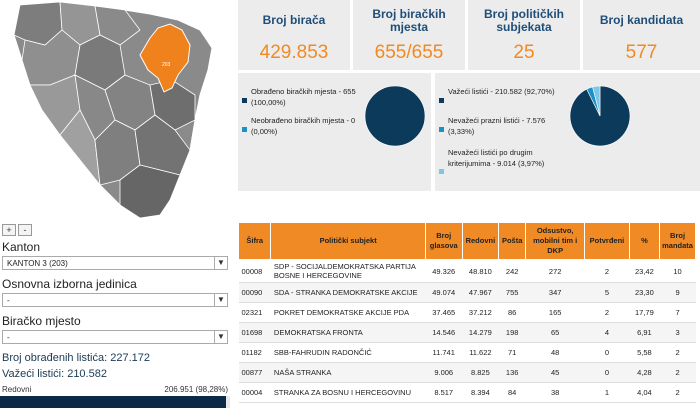 Image resolution: width=700 pixels, height=408 pixels. I want to click on oij-label: Osnovna izborna jedinica, so click(69, 284).